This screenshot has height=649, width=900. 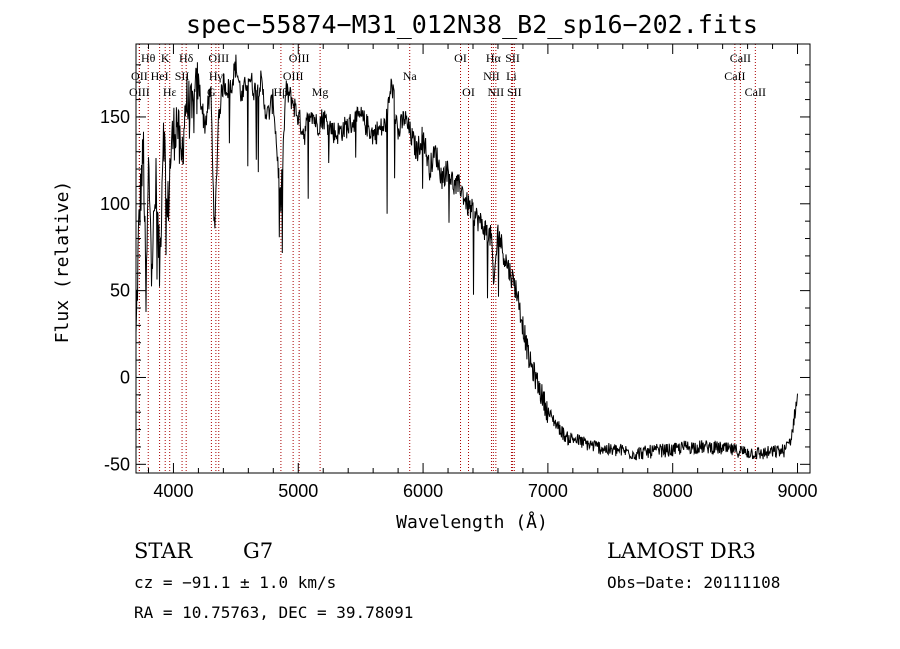 I want to click on line-label-25: SII, so click(x=514, y=92).